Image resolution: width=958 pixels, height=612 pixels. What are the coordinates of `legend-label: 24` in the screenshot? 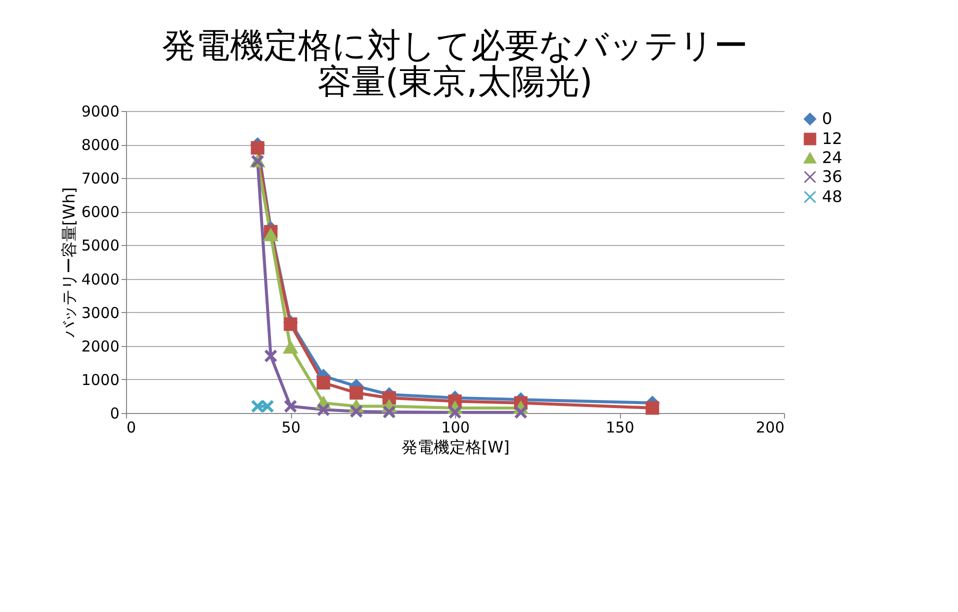 It's located at (832, 157).